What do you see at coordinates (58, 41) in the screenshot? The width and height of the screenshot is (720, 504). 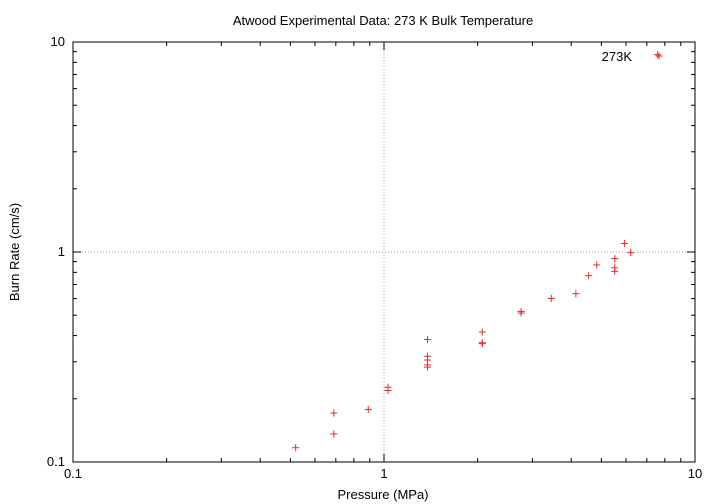 I see `y-tick-label: 10` at bounding box center [58, 41].